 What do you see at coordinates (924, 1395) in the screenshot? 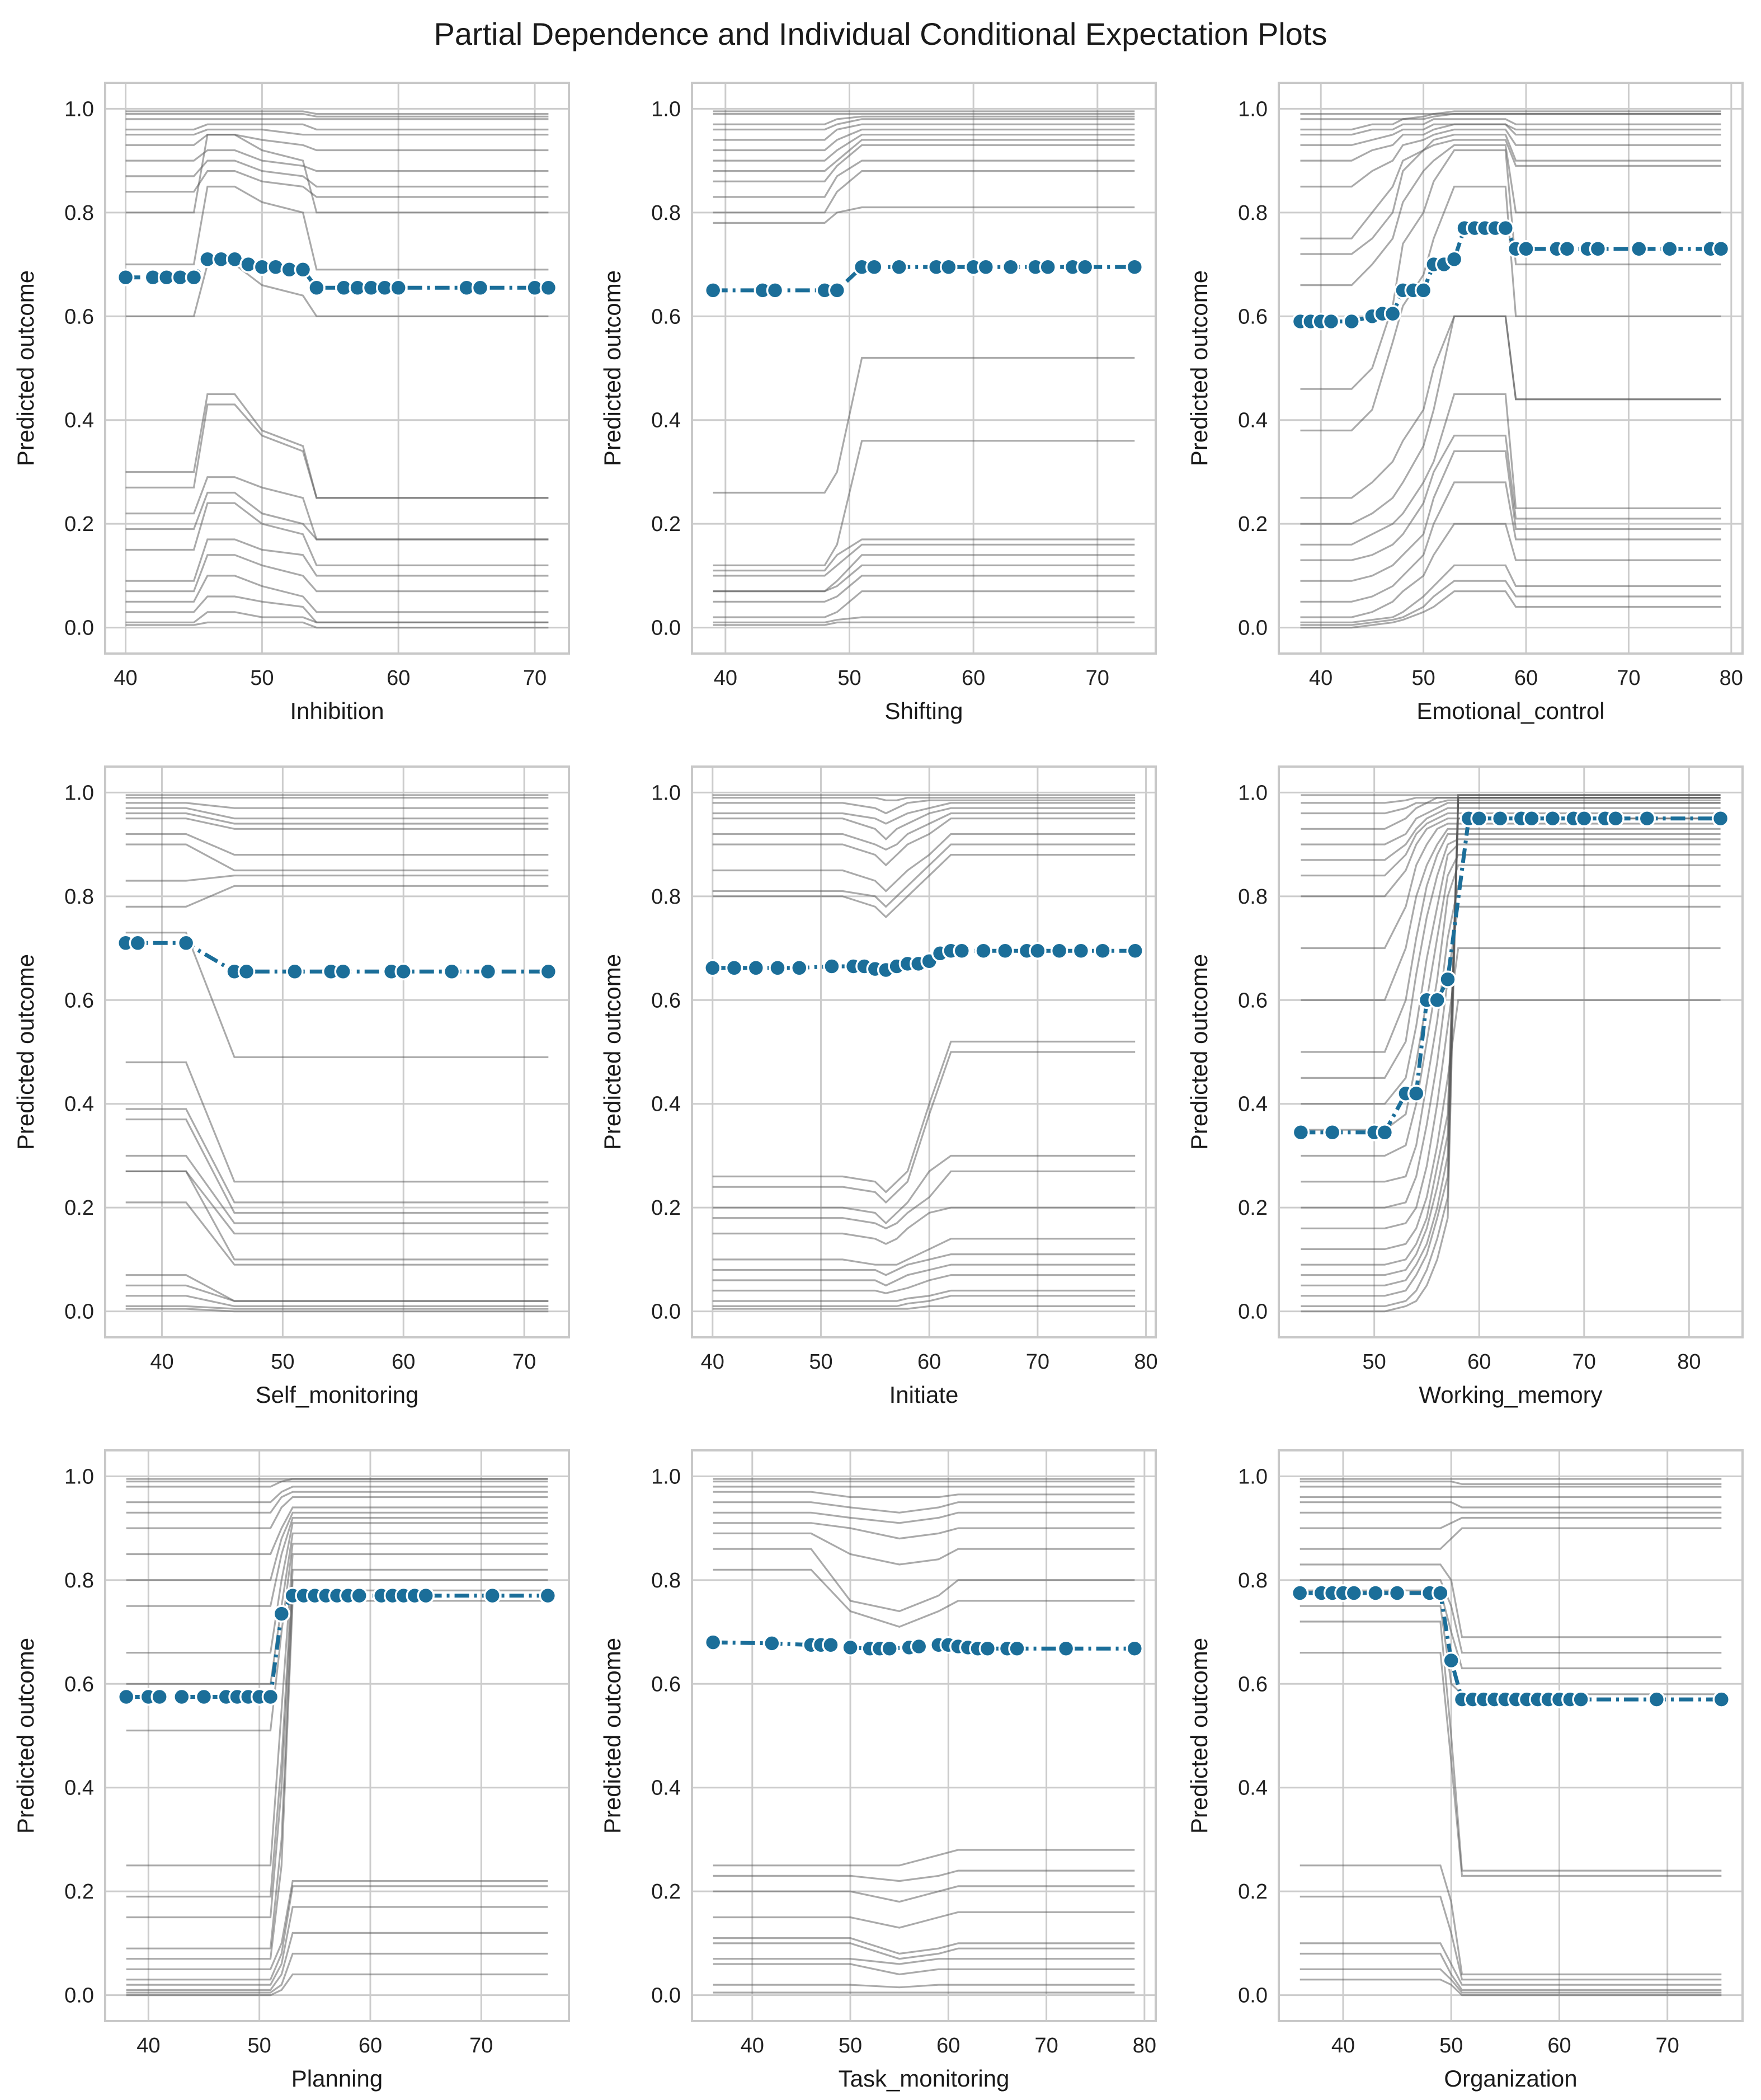
I see `x-axis-label: Initiate` at bounding box center [924, 1395].